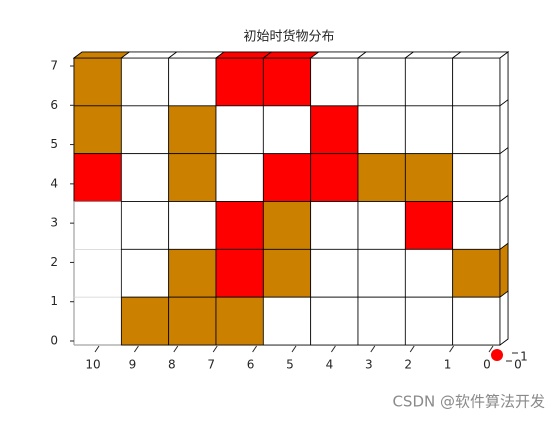 This screenshot has height=424, width=560. Describe the element at coordinates (54, 223) in the screenshot. I see `y-tick-label: 3` at that location.